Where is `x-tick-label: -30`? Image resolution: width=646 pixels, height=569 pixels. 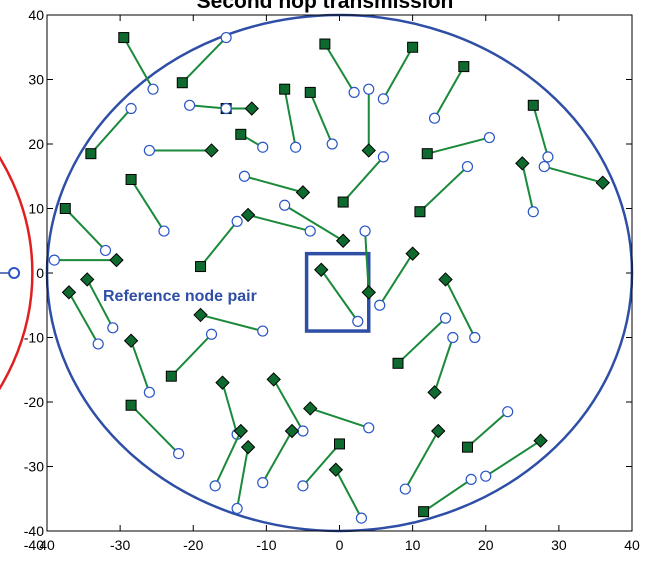
x-tick-label: -30 is located at coordinates (120, 545).